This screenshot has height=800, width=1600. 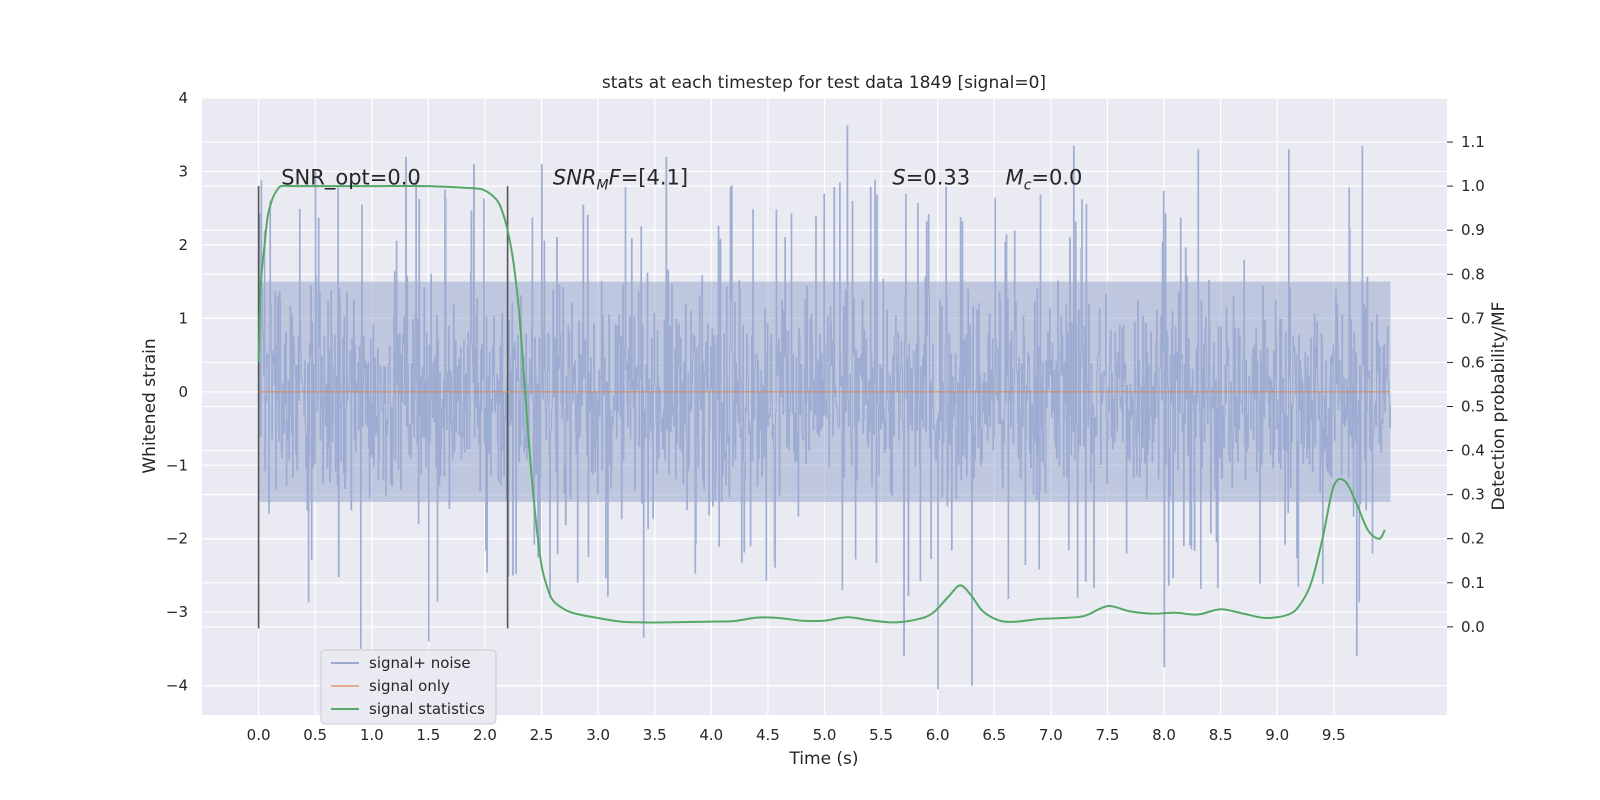 What do you see at coordinates (1473, 318) in the screenshot?
I see `y-right-tick-label: 0.7` at bounding box center [1473, 318].